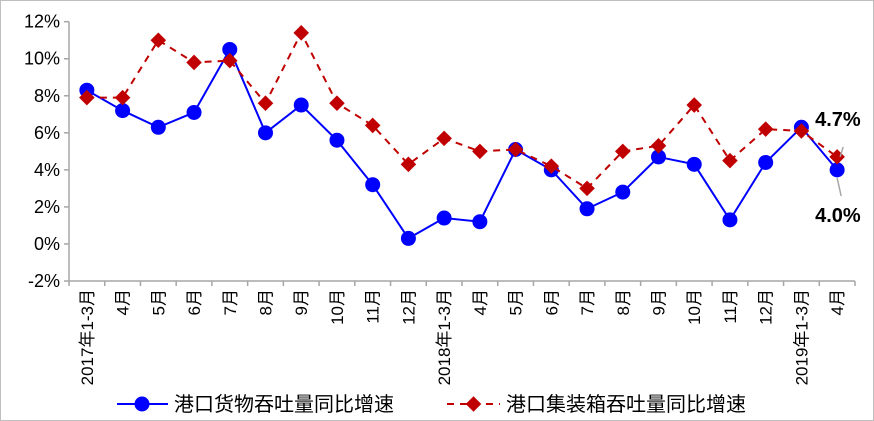 The width and height of the screenshot is (874, 421). What do you see at coordinates (87, 337) in the screenshot?
I see `x-tick-label: 2017年1-3月` at bounding box center [87, 337].